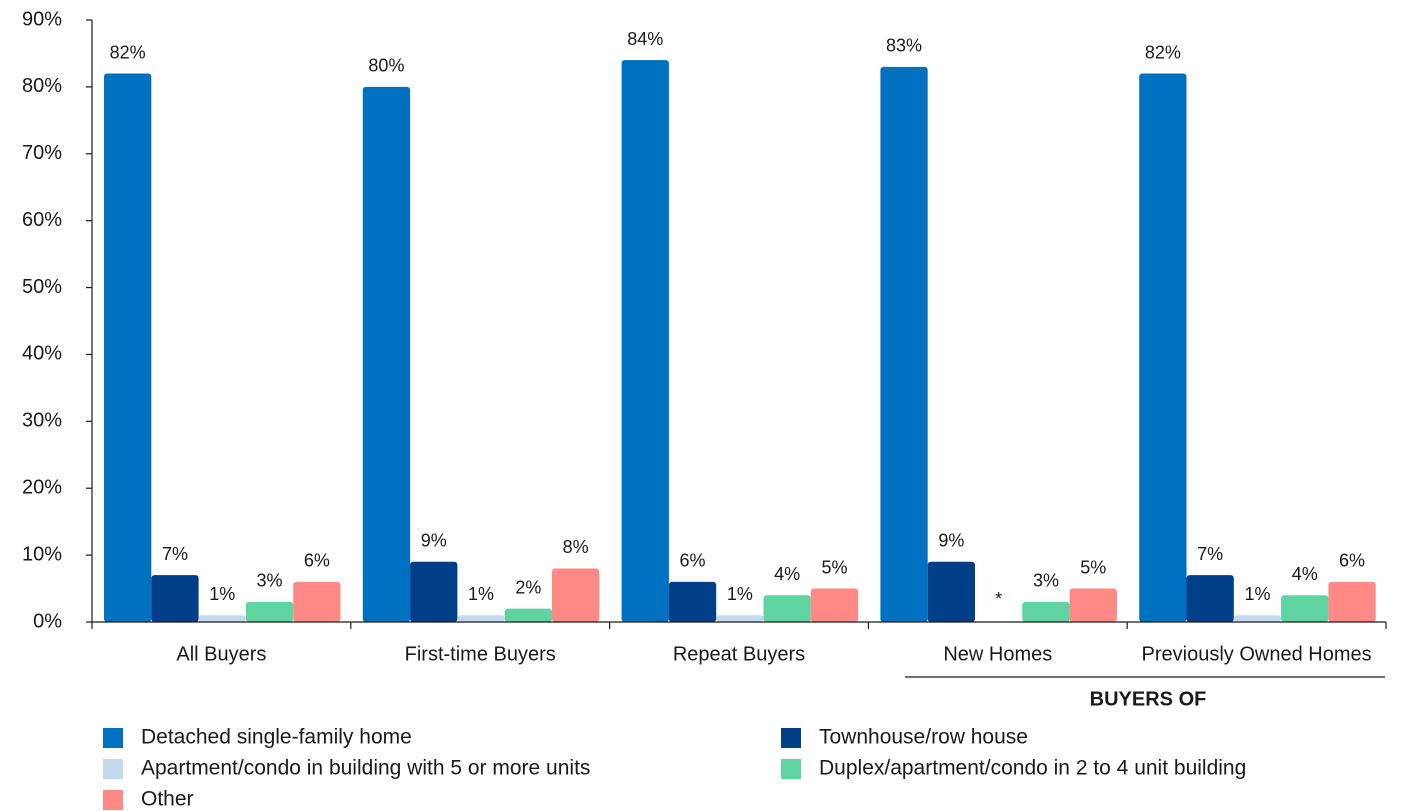 This screenshot has height=811, width=1426. Describe the element at coordinates (42, 421) in the screenshot. I see `y-tick-label: 30%` at that location.